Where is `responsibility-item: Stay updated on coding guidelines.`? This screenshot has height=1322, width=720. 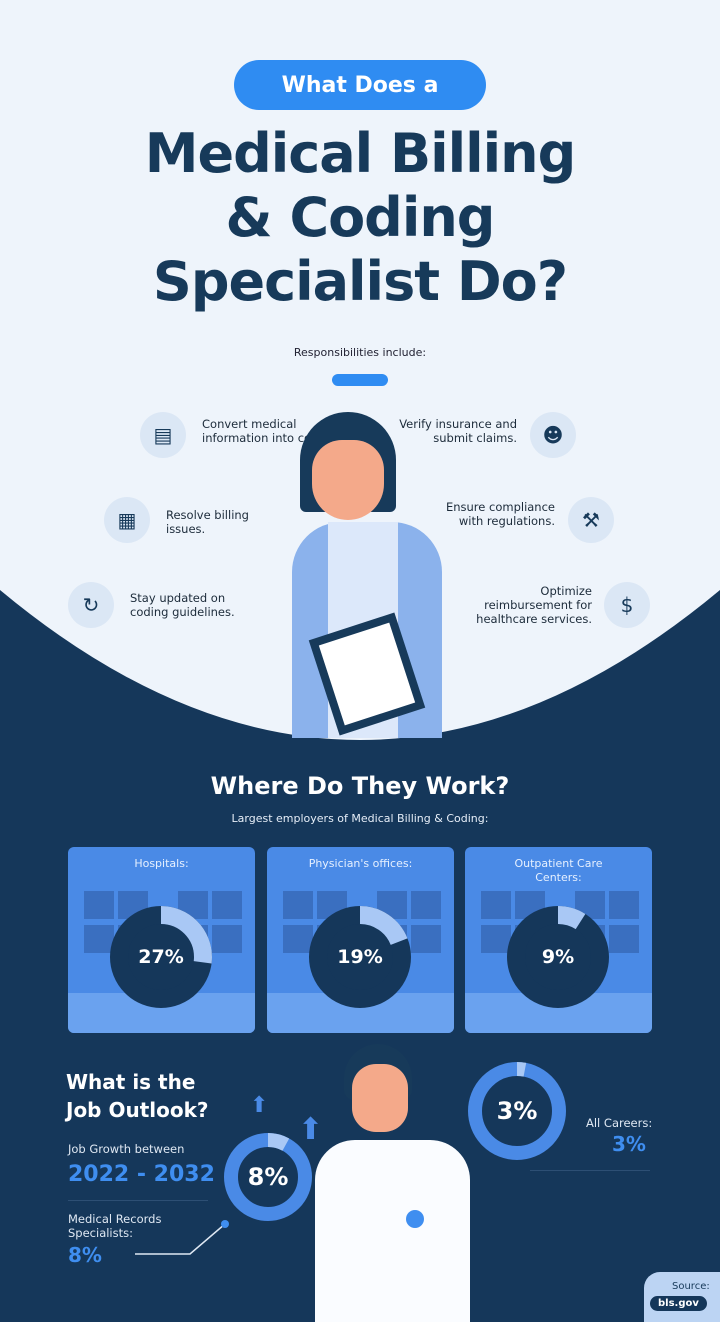
responsibility-item: Stay updated on coding guidelines. is located at coordinates (182, 605).